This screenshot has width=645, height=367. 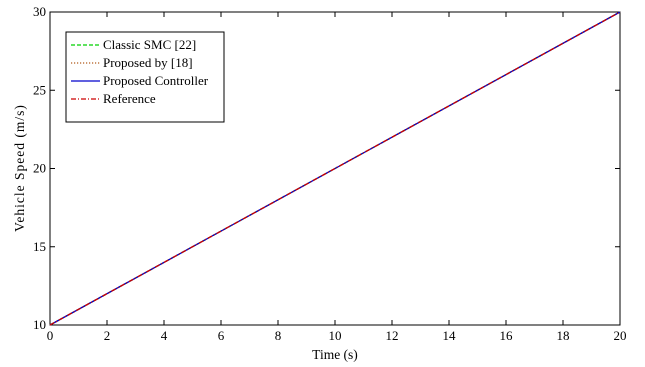 I want to click on y-tick-label: 25, so click(x=39, y=89).